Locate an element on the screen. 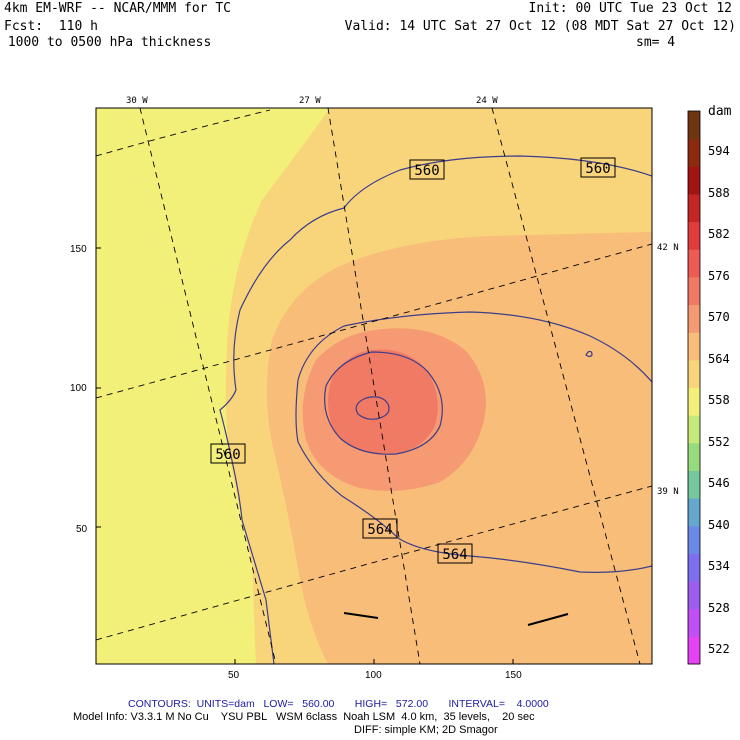 This screenshot has width=740, height=740. model-title: 4km EM-WRF -- NCAR/MMM for TC is located at coordinates (117, 8).